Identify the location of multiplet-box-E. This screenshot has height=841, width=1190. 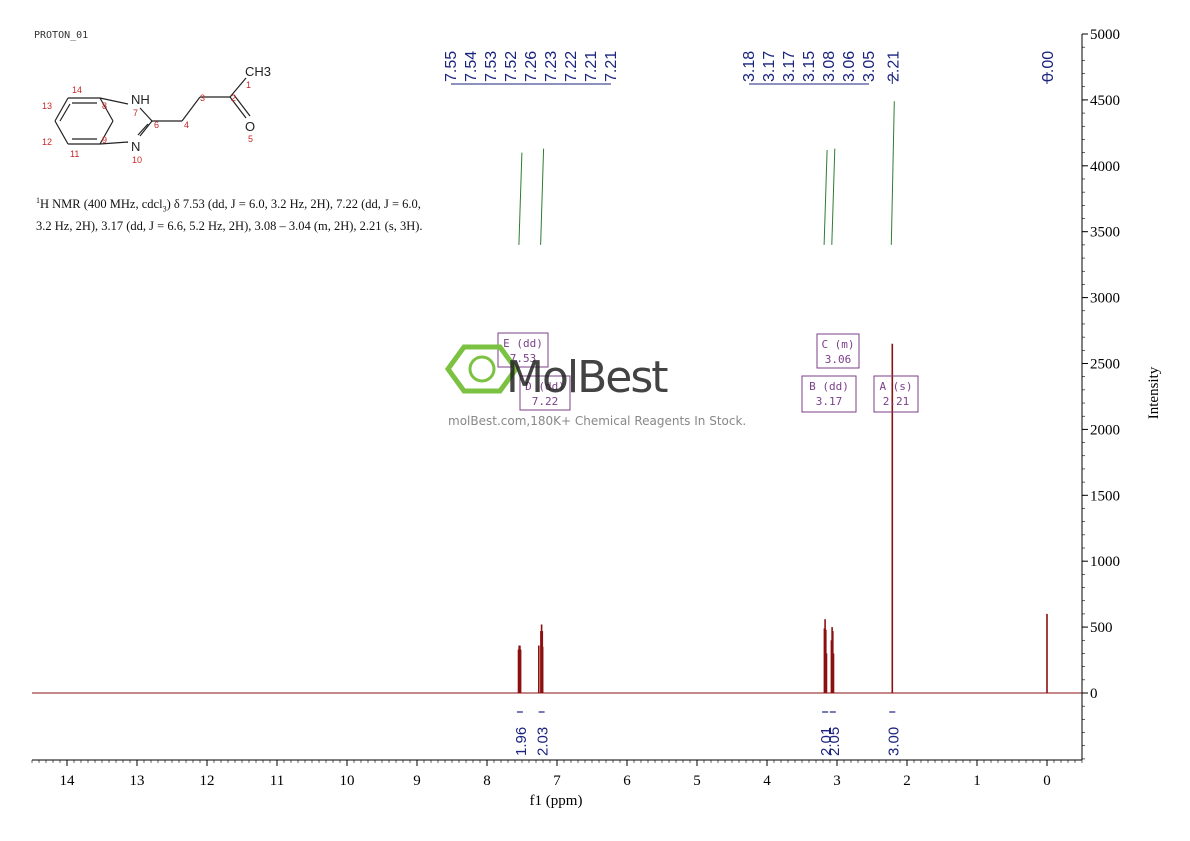
(523, 350).